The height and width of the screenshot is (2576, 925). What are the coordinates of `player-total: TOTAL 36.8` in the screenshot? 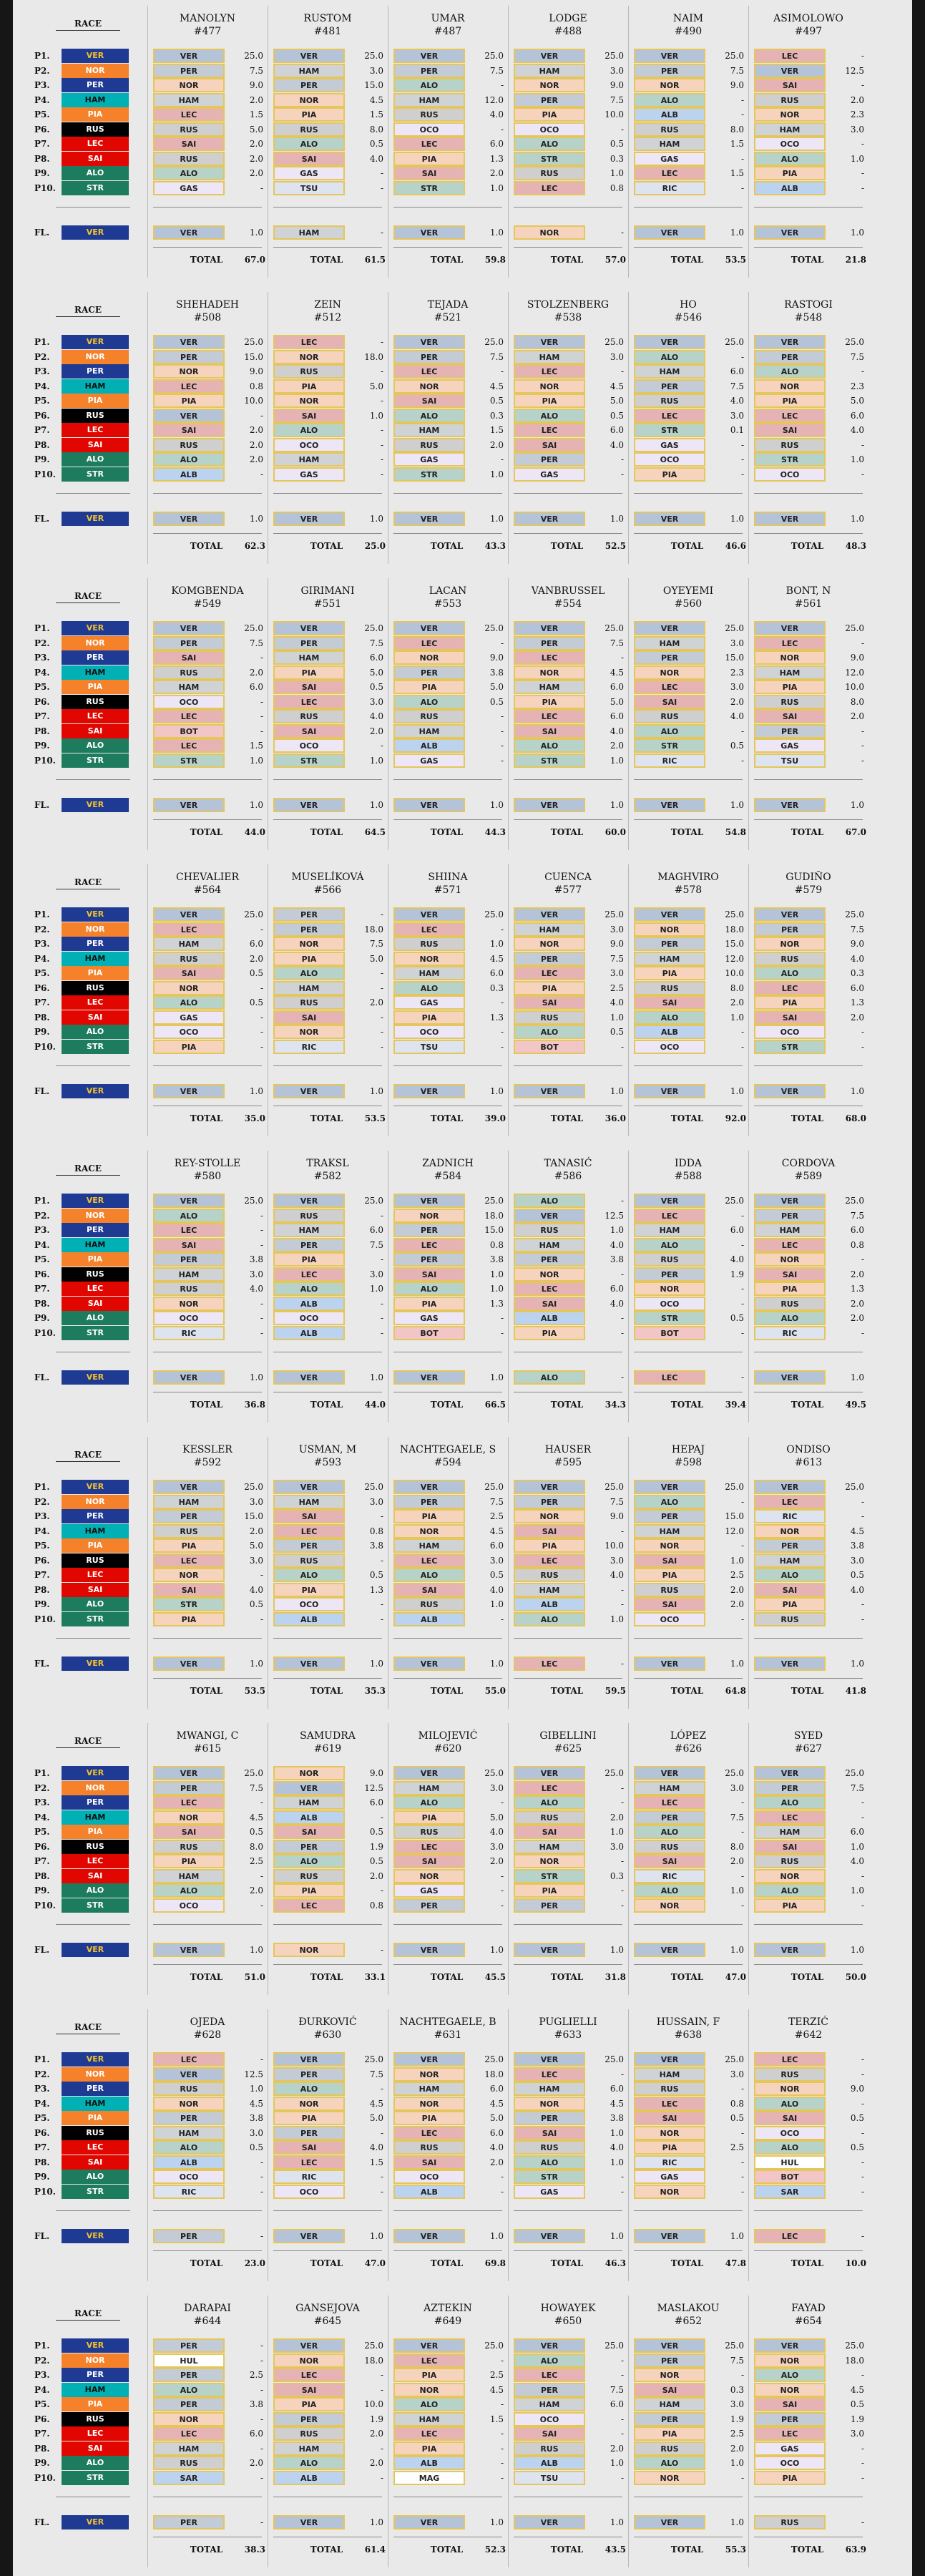 It's located at (206, 1405).